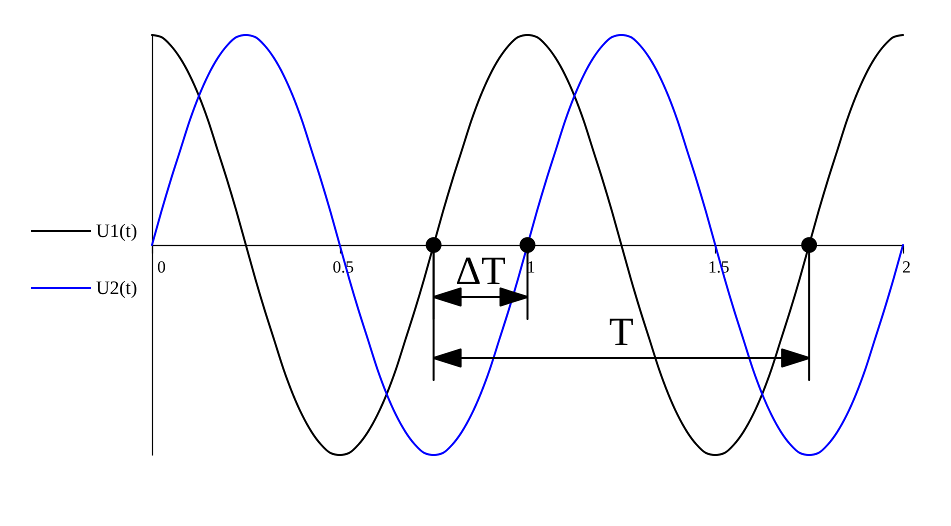 This screenshot has height=526, width=951. What do you see at coordinates (117, 231) in the screenshot?
I see `legend-label: U1(t)` at bounding box center [117, 231].